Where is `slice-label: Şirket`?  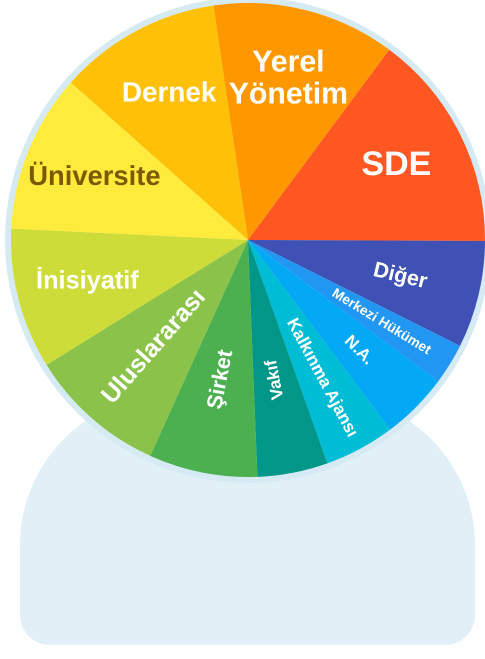
slice-label: Şirket is located at coordinates (219, 379).